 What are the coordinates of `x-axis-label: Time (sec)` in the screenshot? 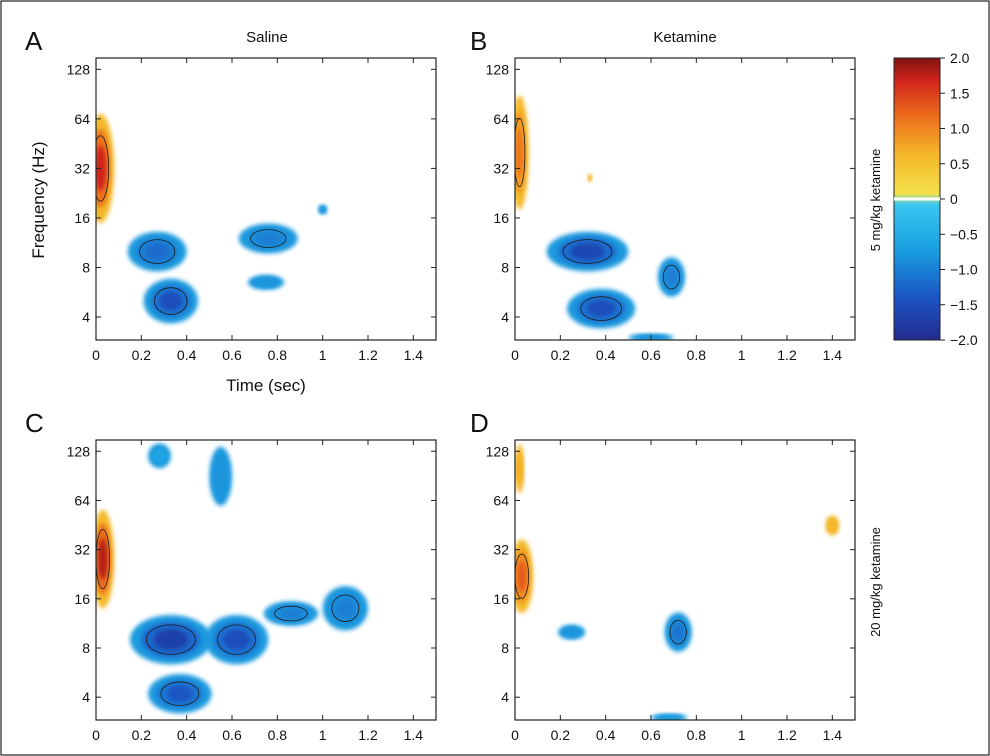 It's located at (266, 385).